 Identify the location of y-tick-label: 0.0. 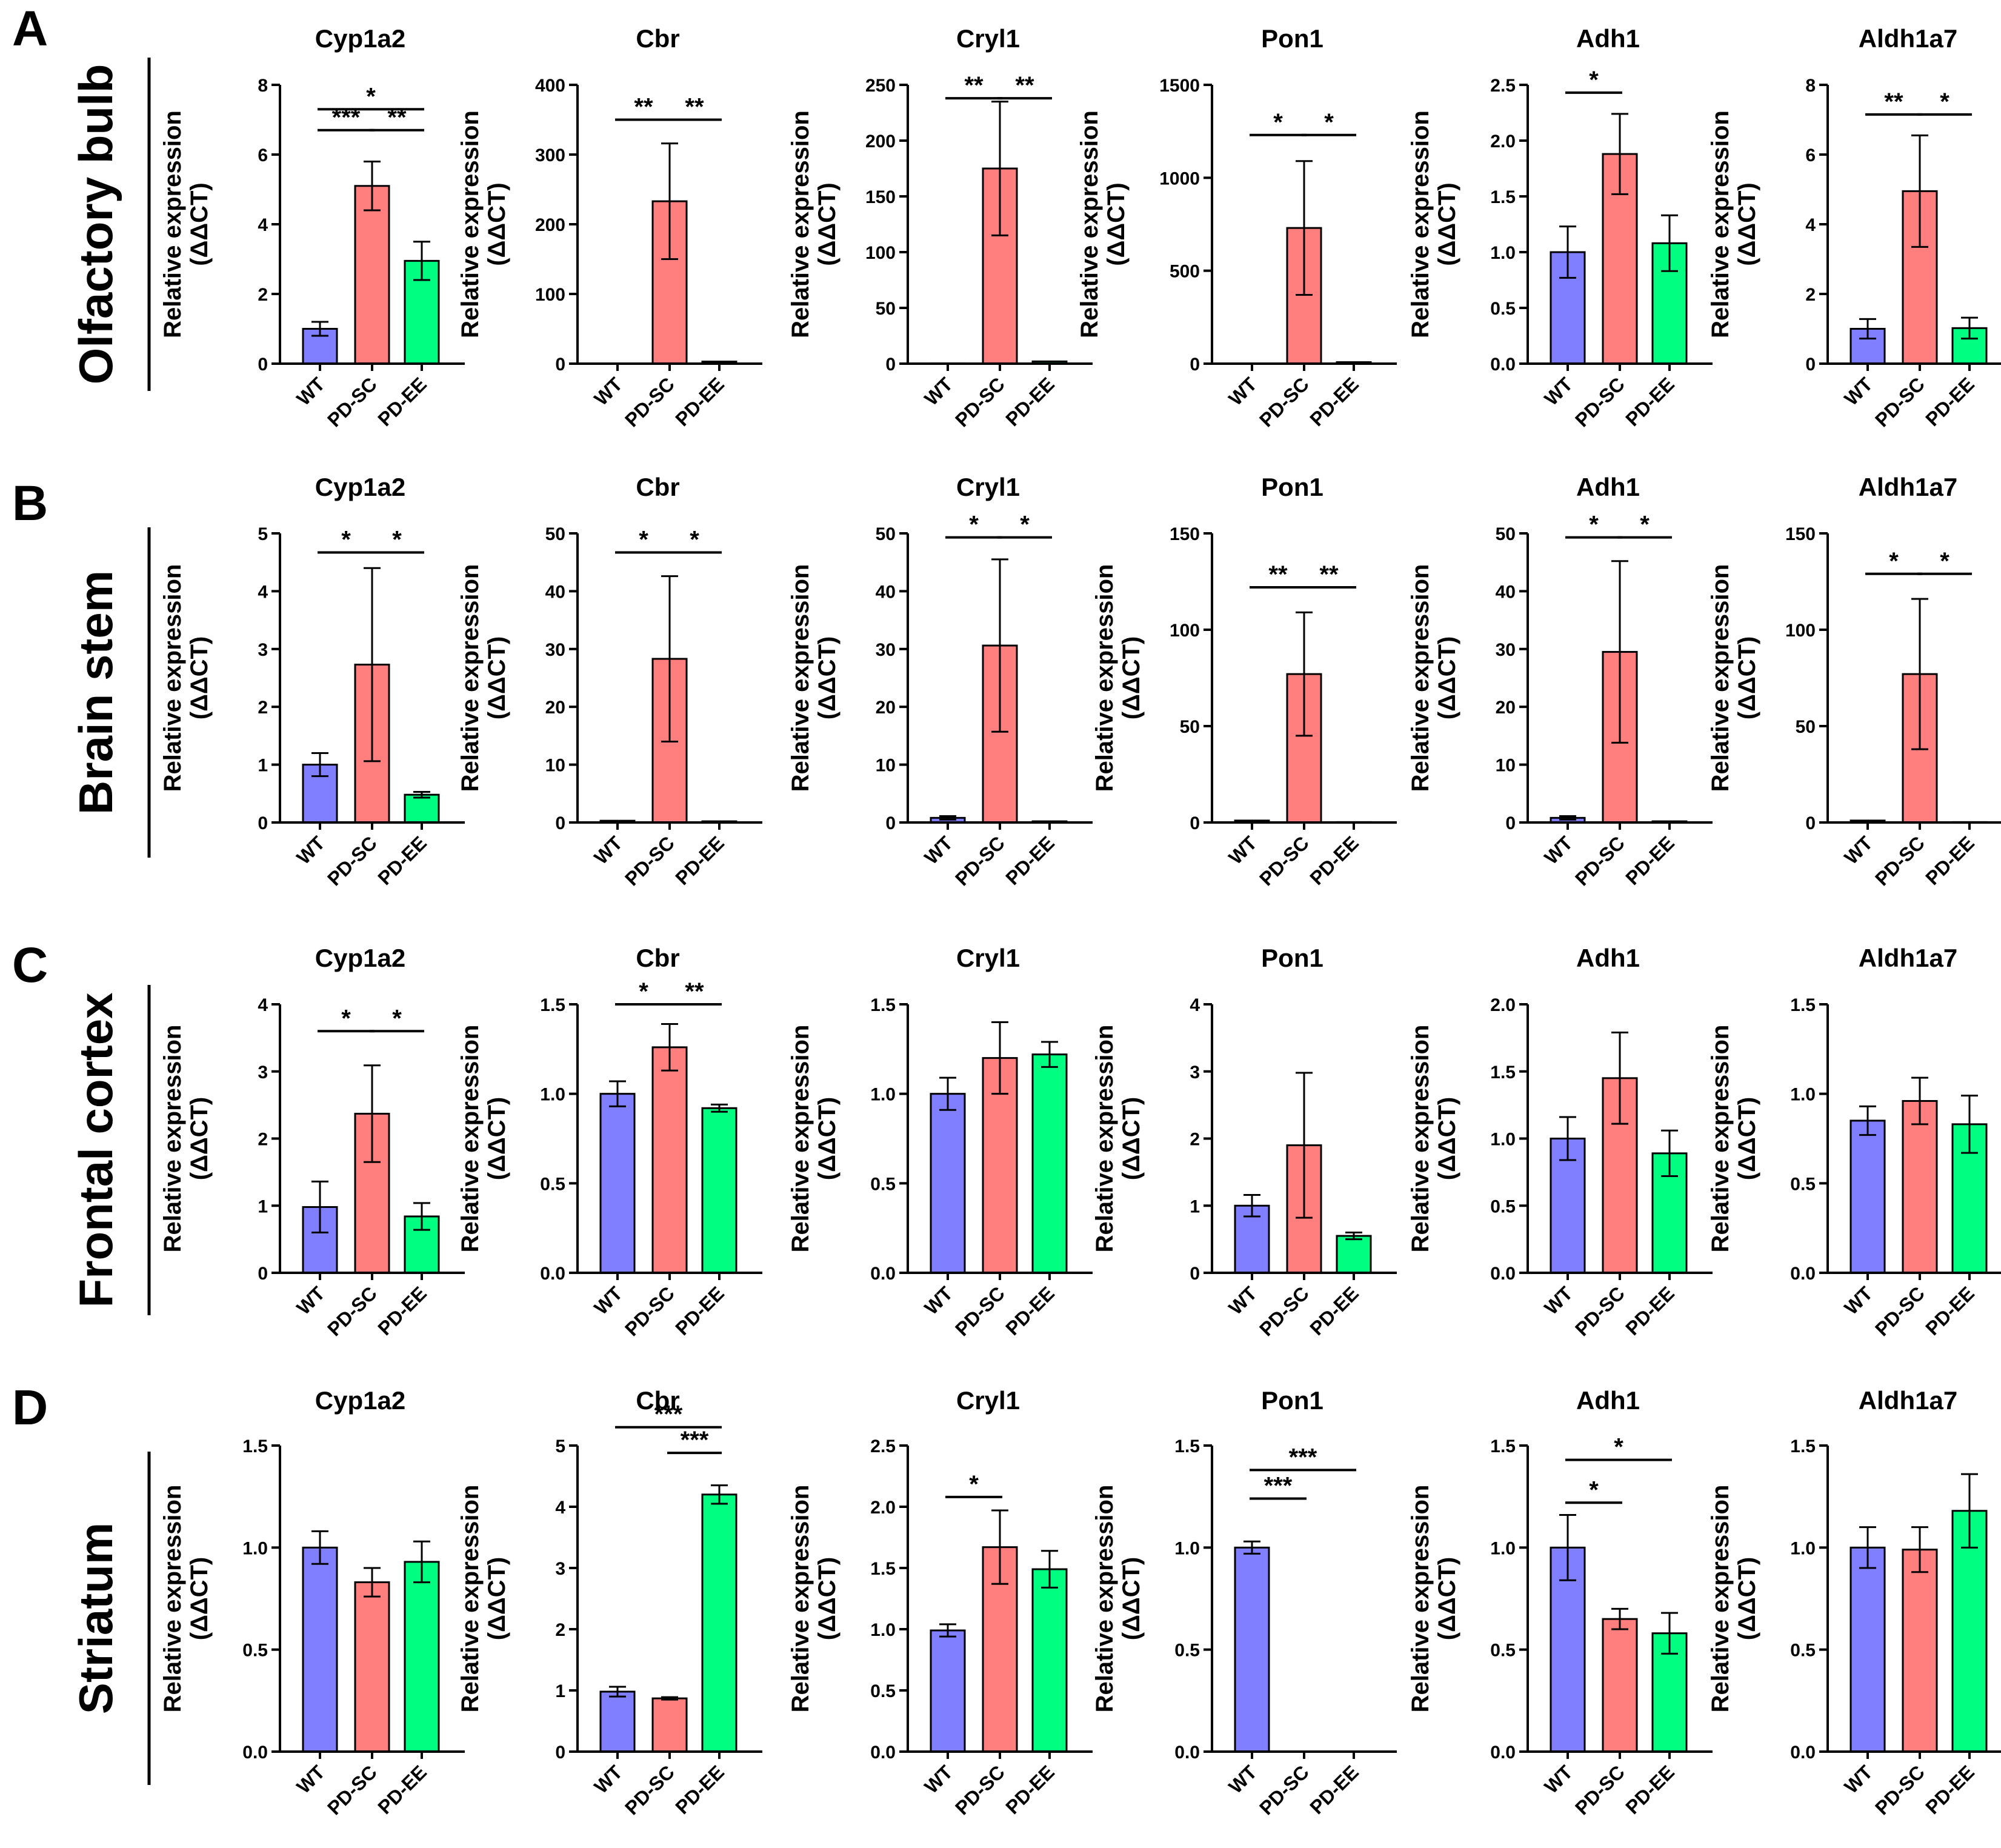
(552, 1274).